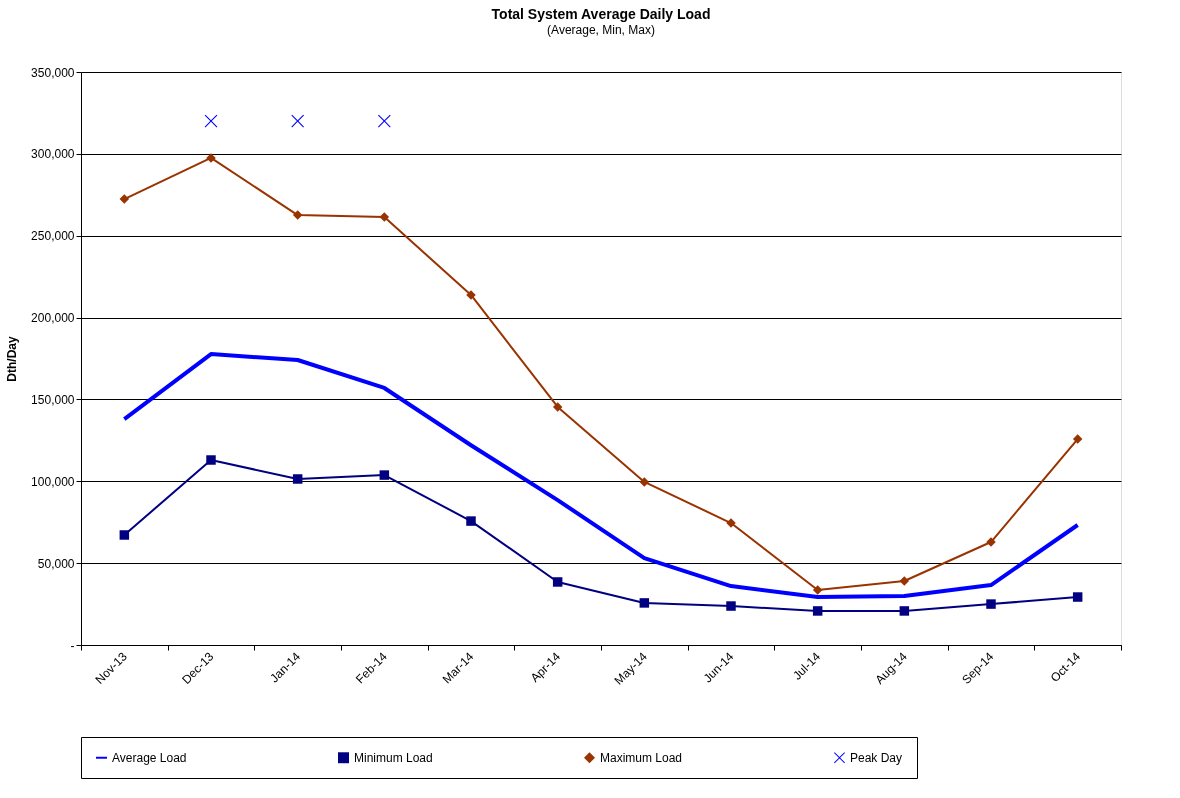 This screenshot has height=798, width=1180. Describe the element at coordinates (601, 30) in the screenshot. I see `chart-subtitle: (Average, Min, Max)` at that location.